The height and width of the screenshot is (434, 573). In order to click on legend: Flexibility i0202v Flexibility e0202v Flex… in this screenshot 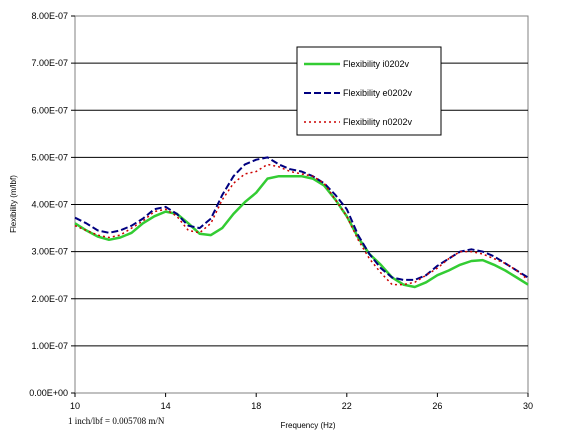, I will do `click(369, 91)`.